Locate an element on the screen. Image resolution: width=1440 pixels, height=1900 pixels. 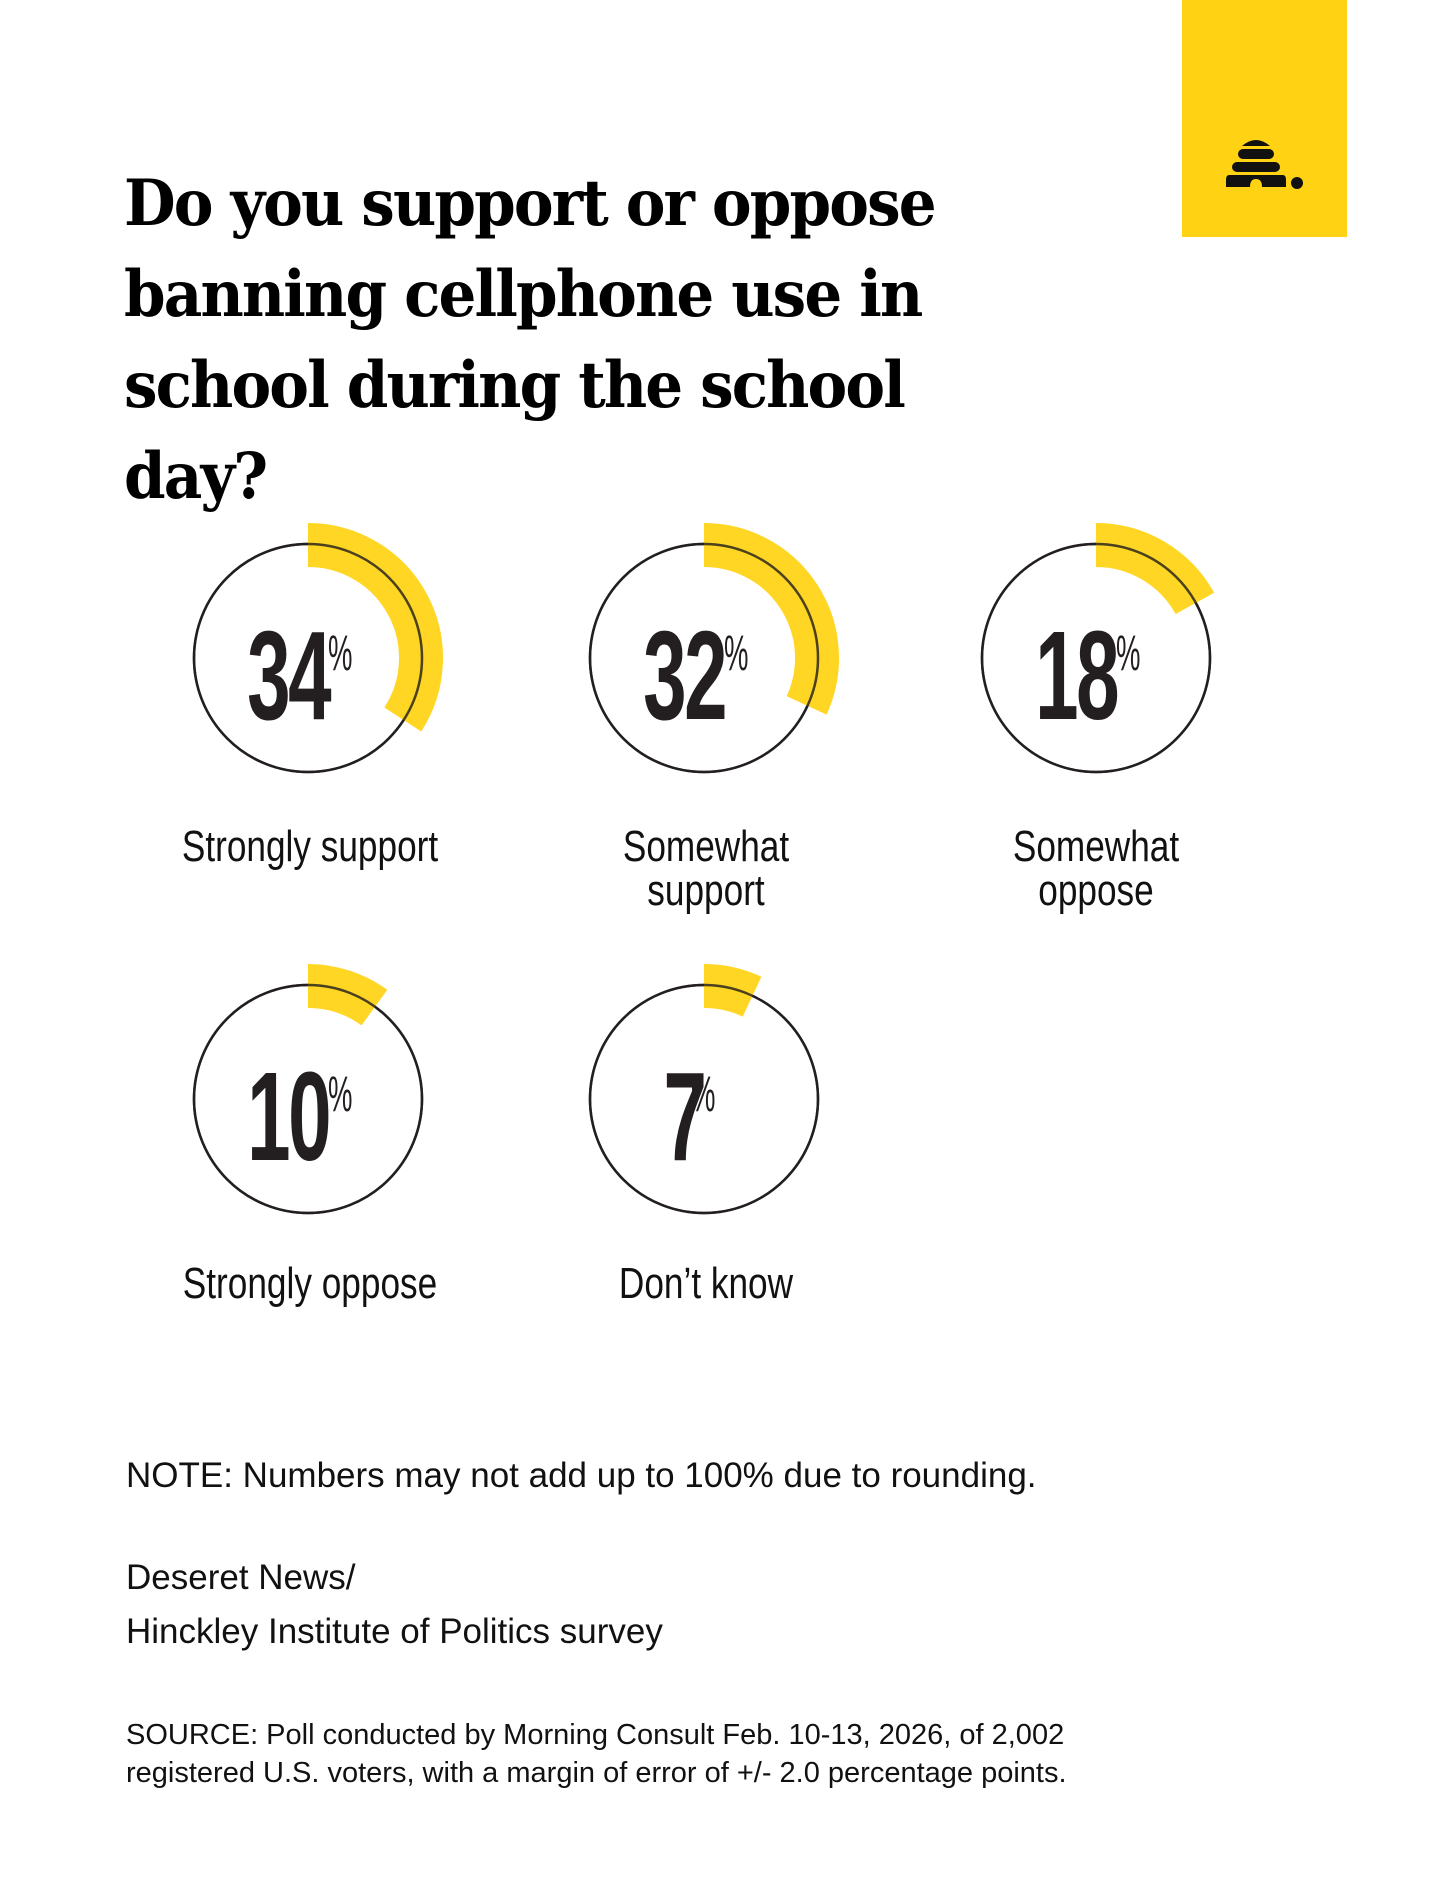
percent-value: 7 is located at coordinates (684, 1116).